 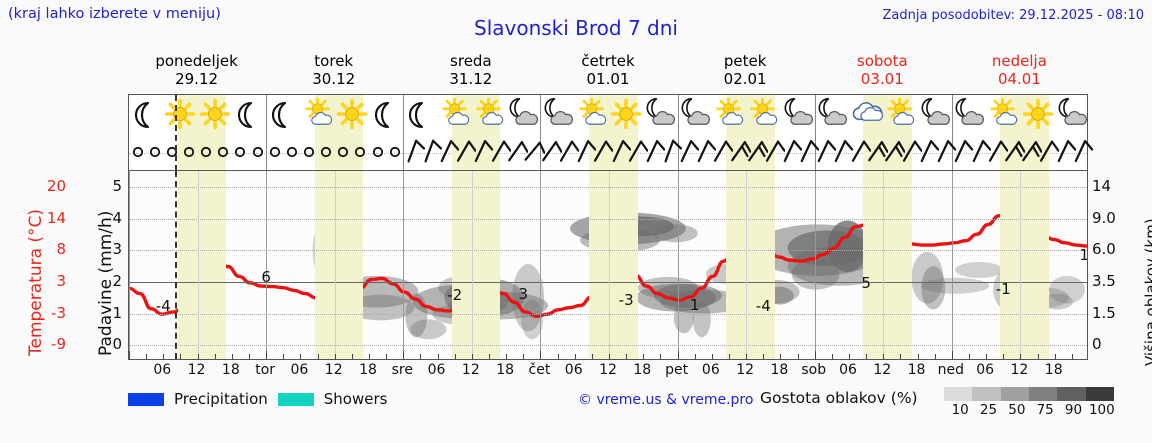 I want to click on temperature-extreme-label: -4, so click(x=763, y=305).